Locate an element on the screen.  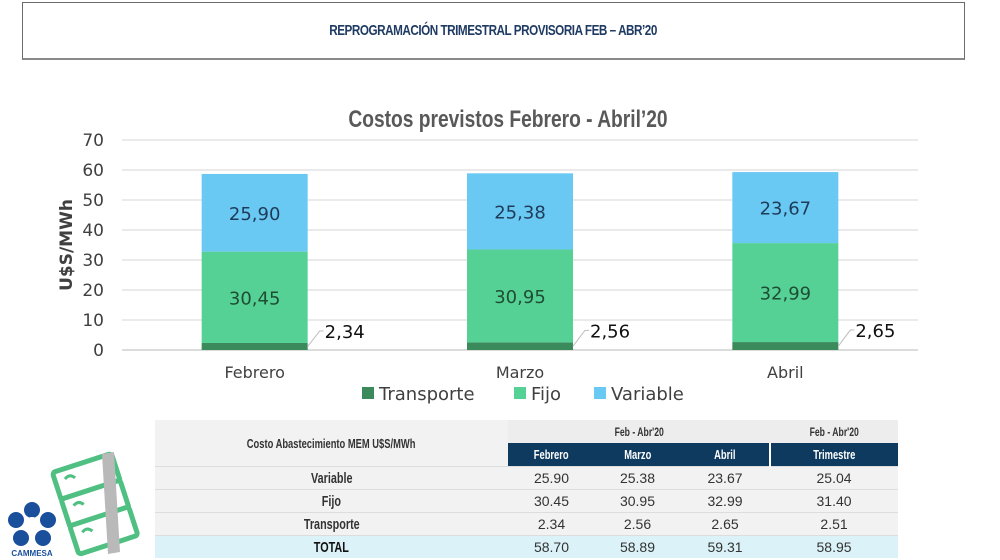
y-tick-label: 30 is located at coordinates (93, 261).